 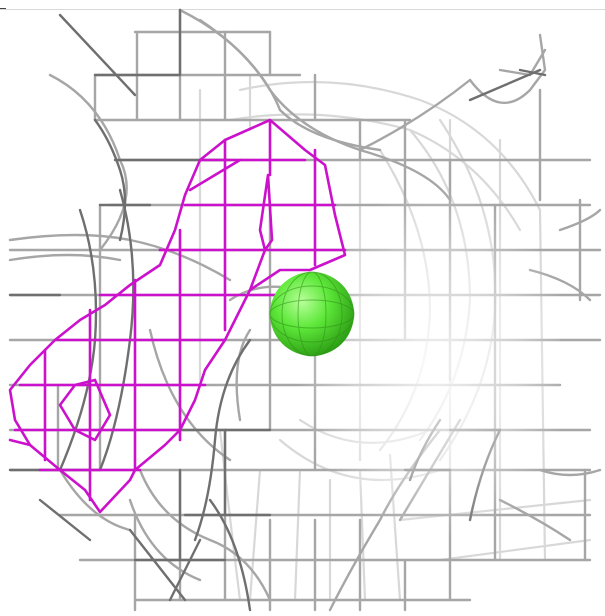 I want to click on top-divider, so click(x=302, y=9).